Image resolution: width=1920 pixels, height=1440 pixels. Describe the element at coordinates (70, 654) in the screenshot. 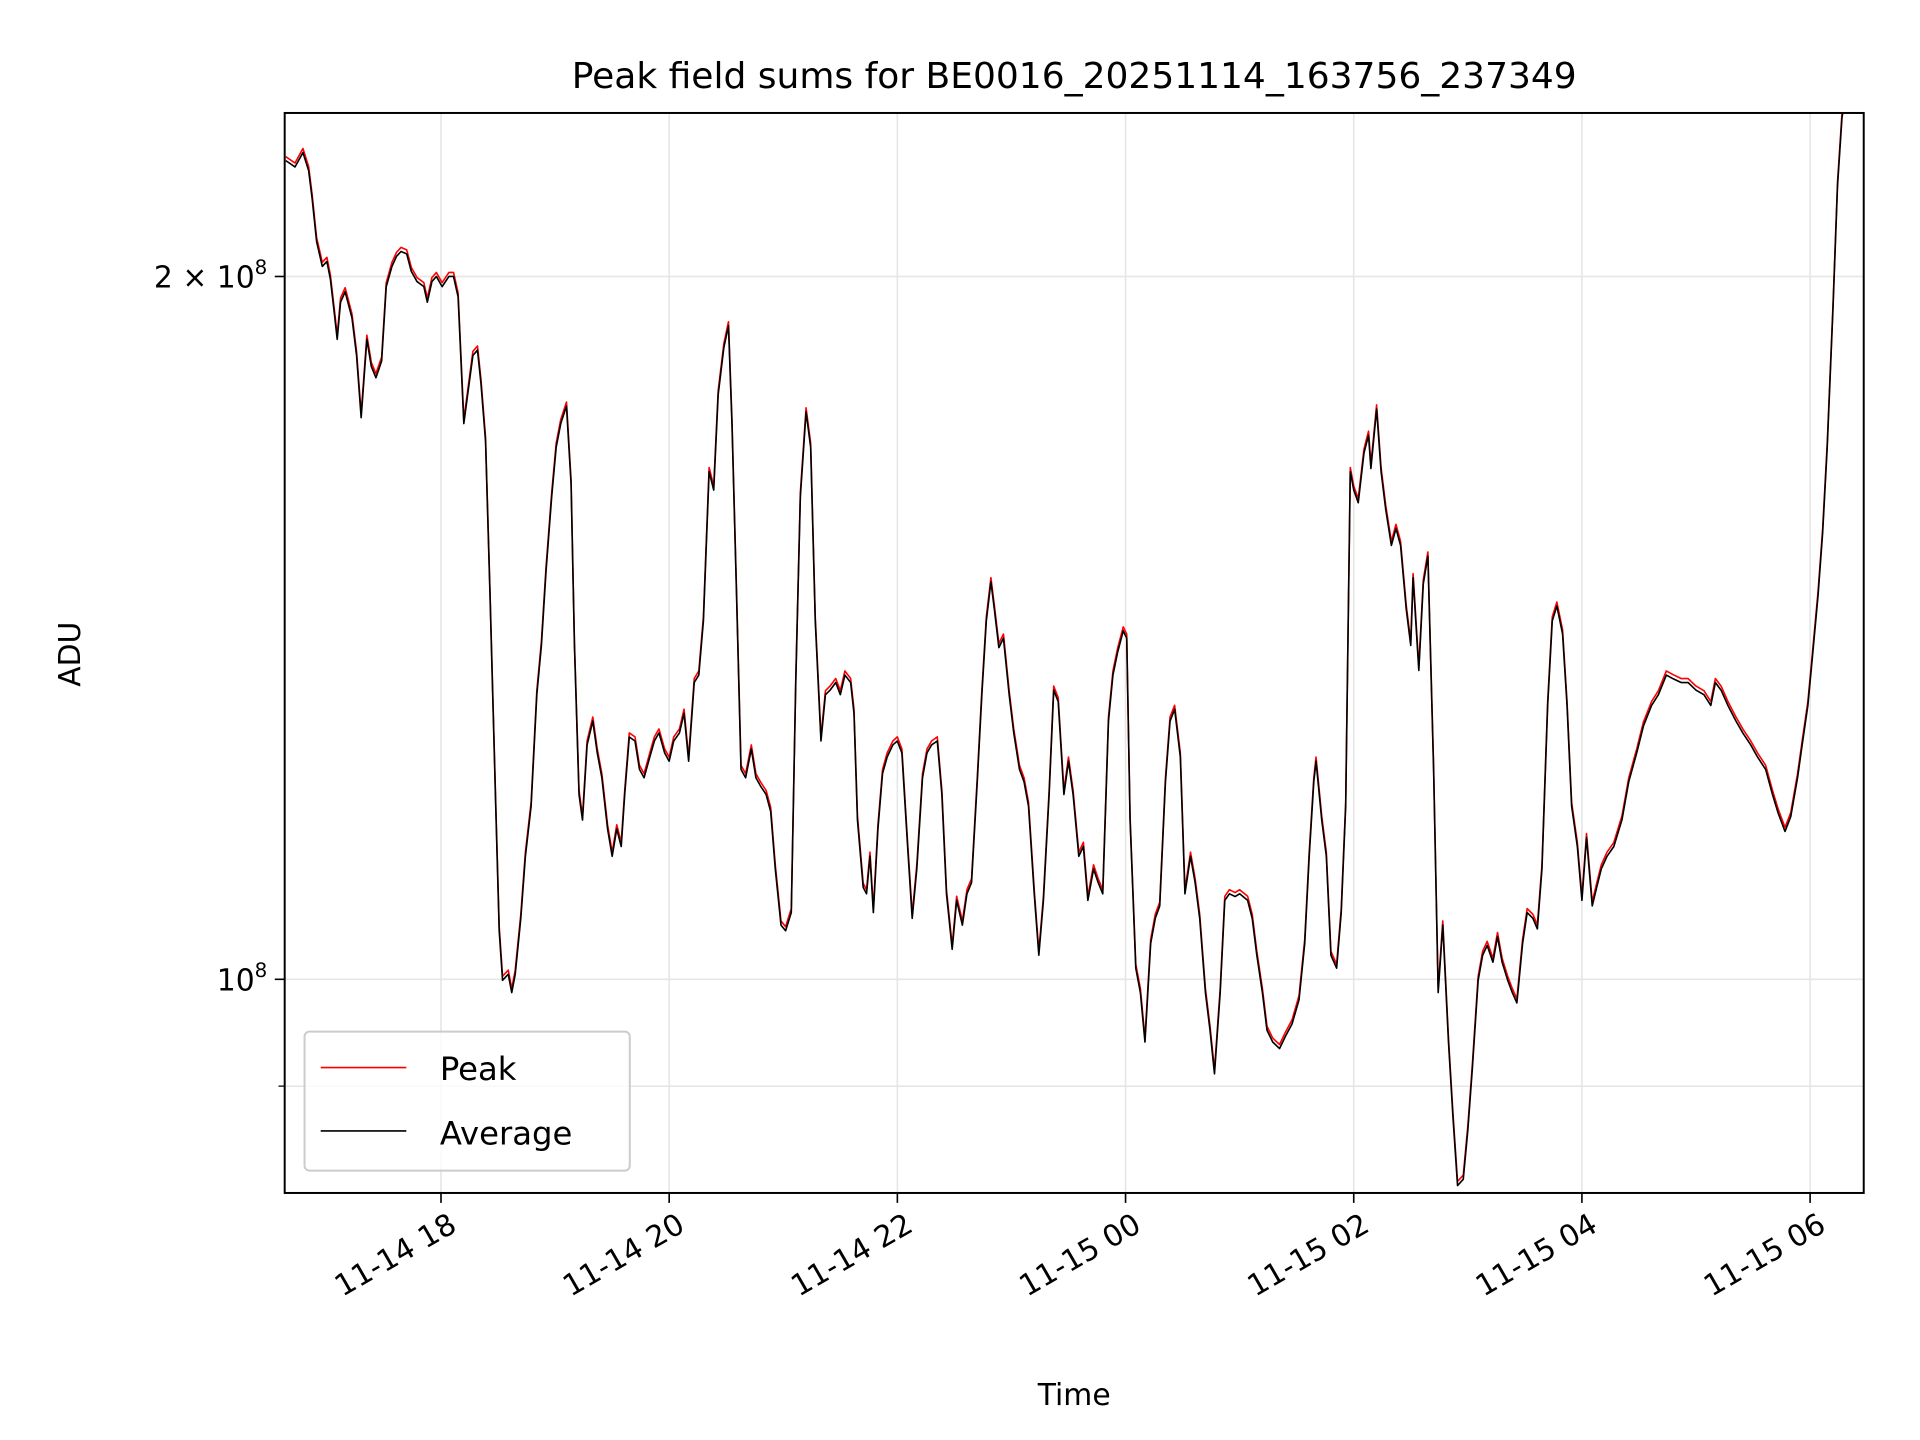

I see `y-axis-label: ADU` at that location.